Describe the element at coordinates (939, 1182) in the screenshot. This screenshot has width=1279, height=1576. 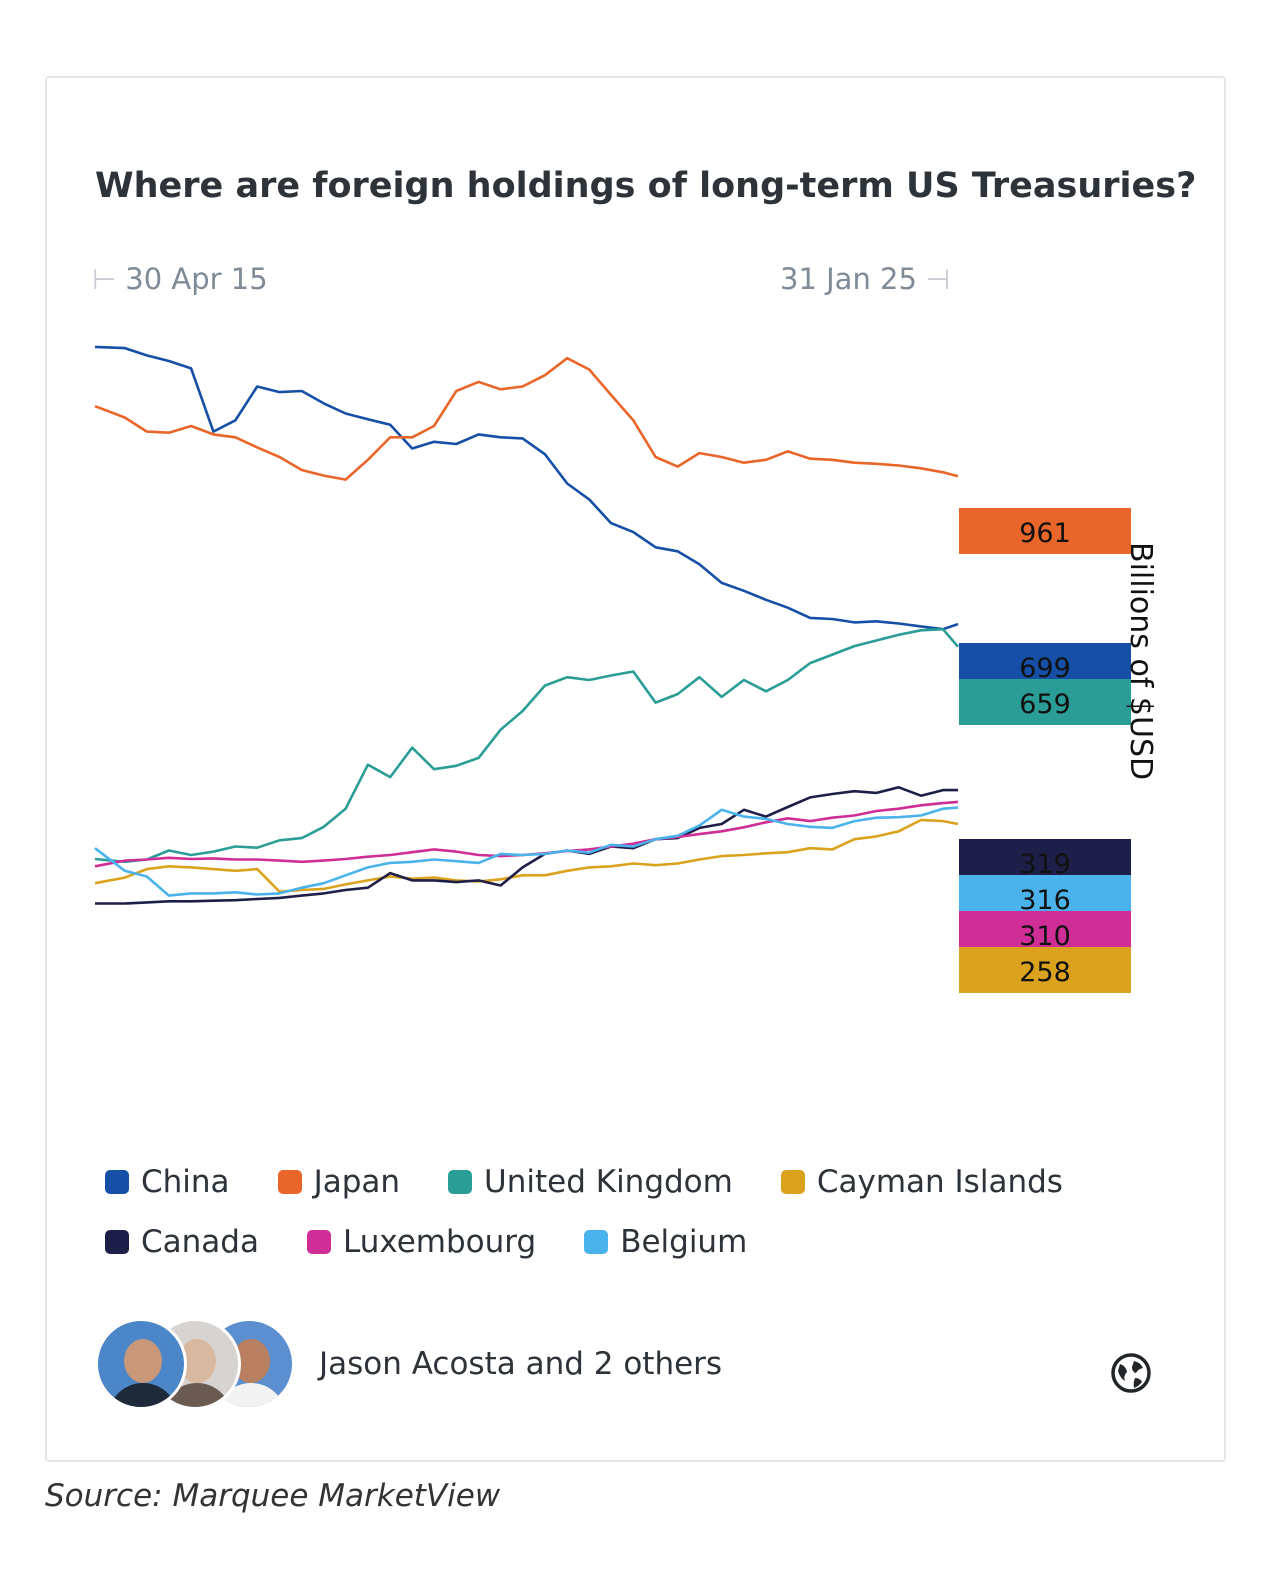
I see `legend-label: Cayman Islands` at that location.